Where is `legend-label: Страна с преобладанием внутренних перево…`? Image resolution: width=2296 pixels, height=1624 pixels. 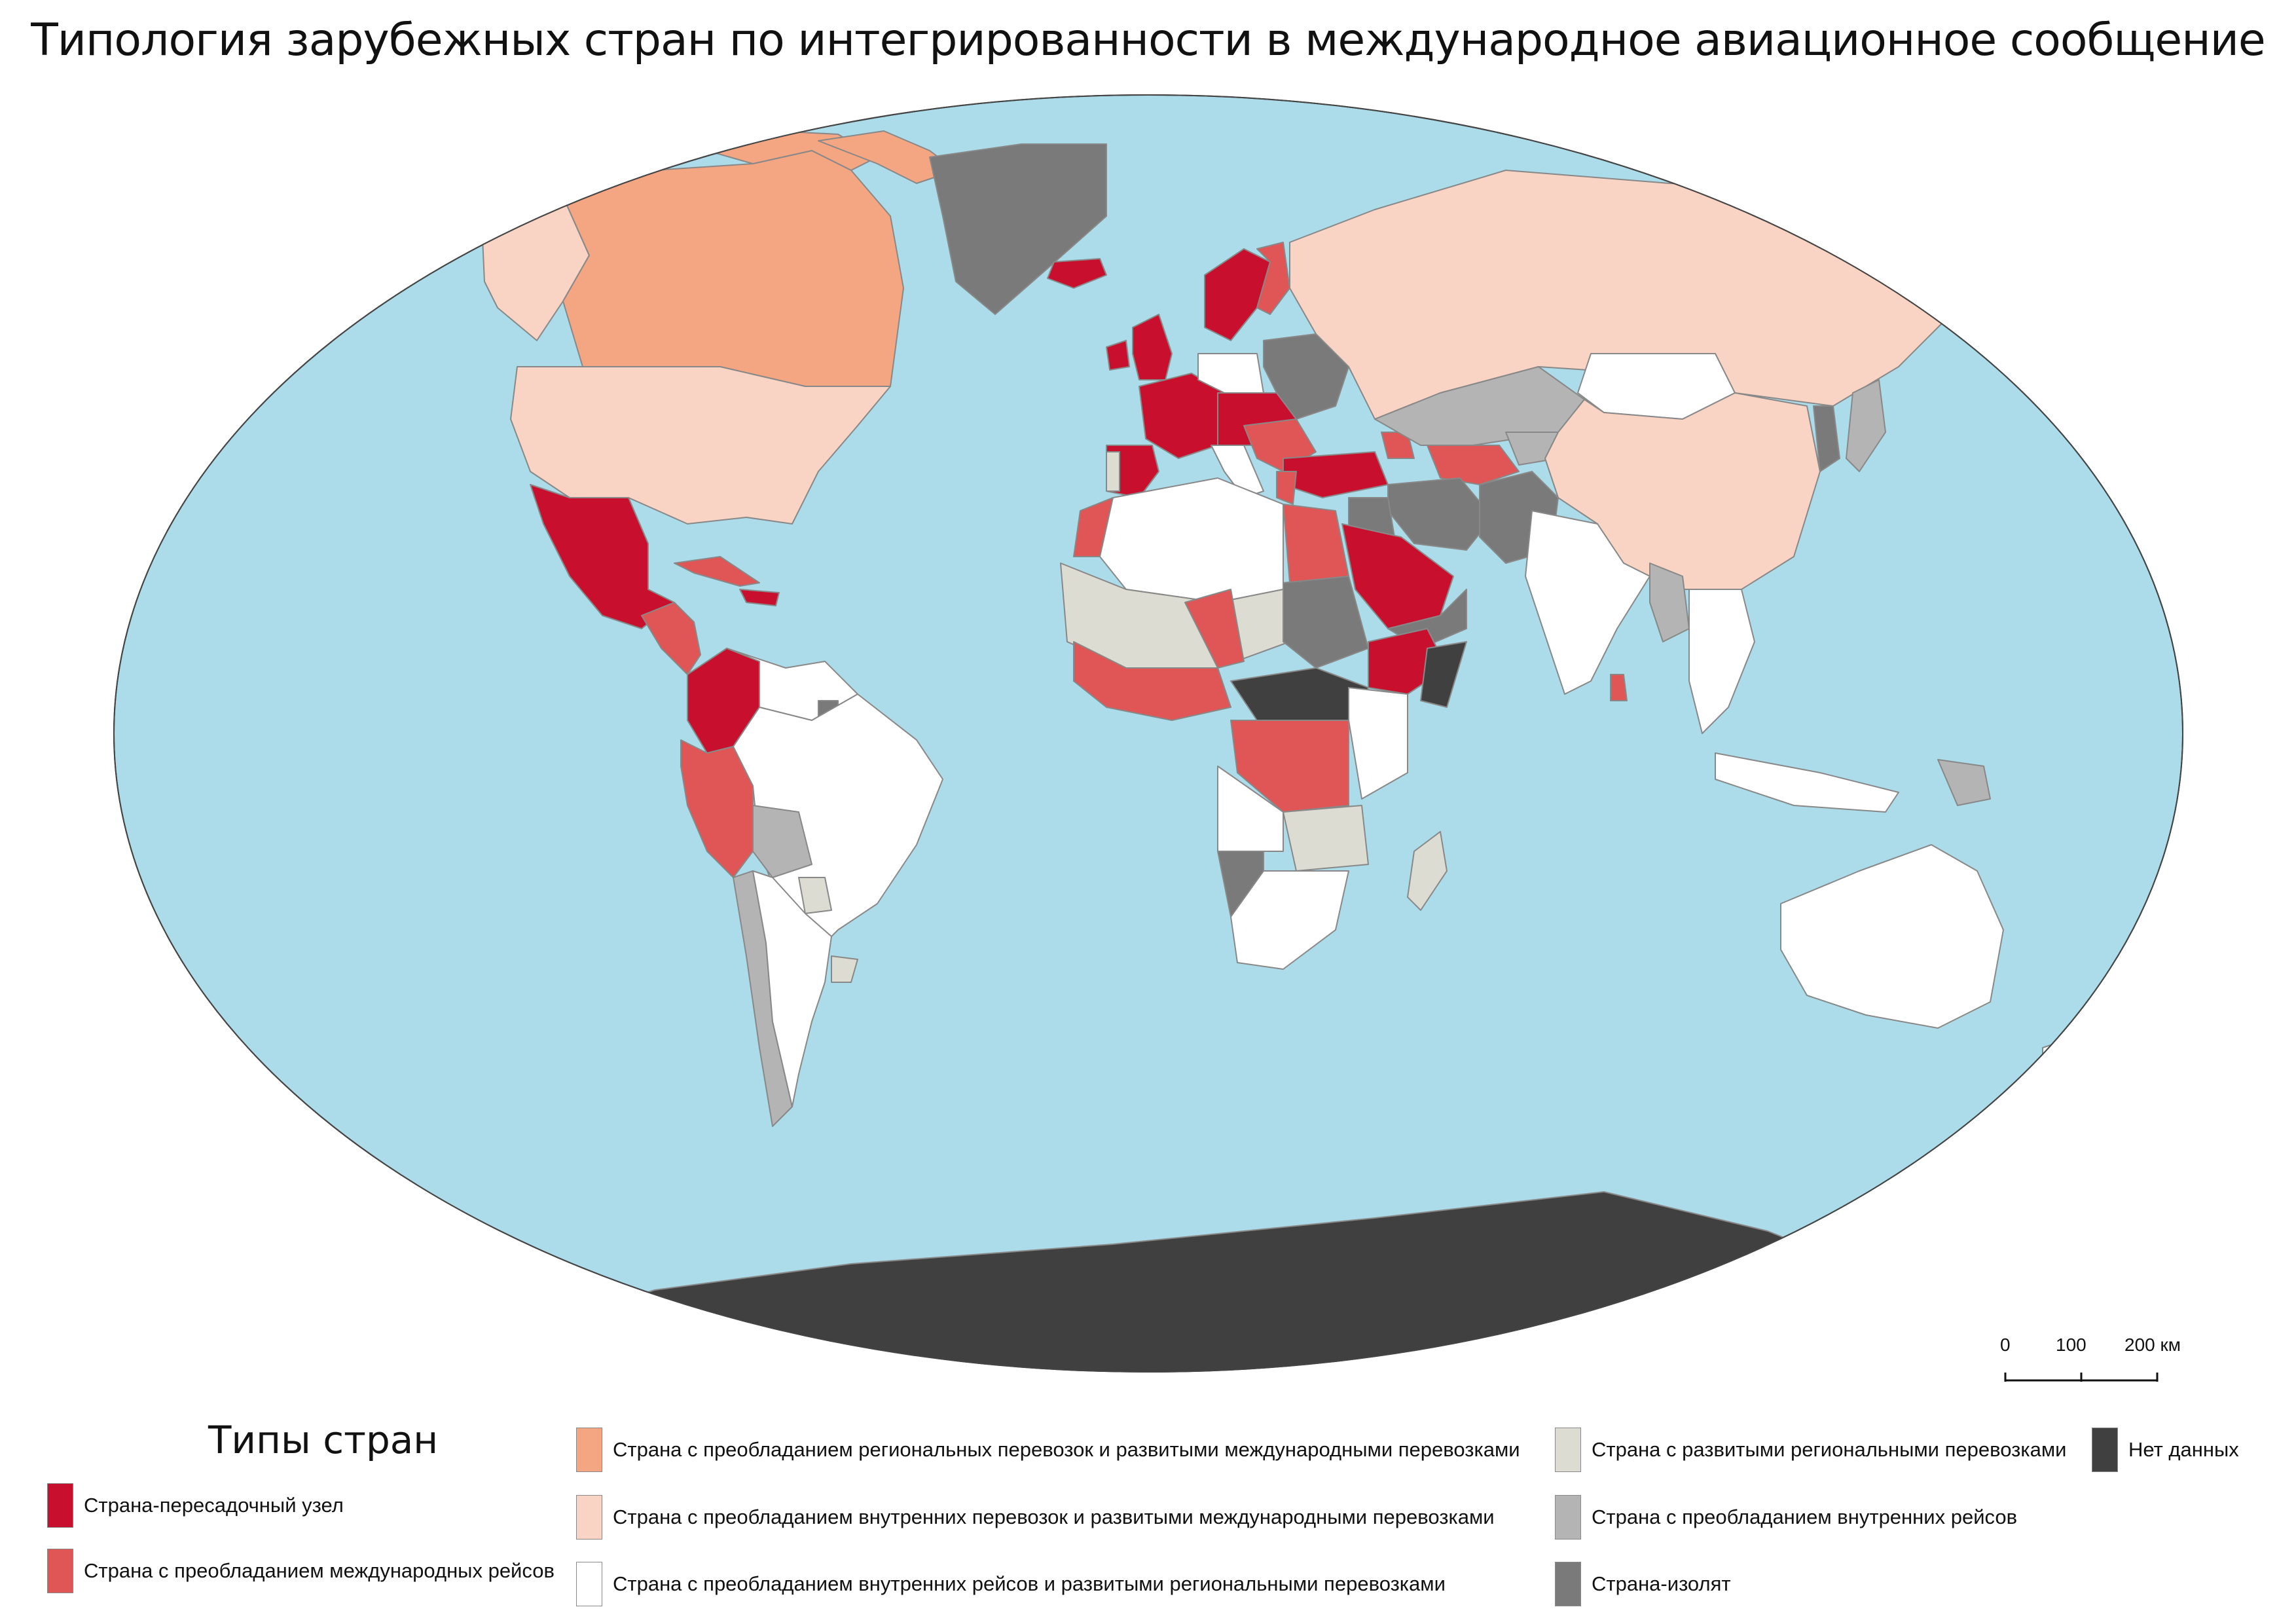 legend-label: Страна с преобладанием внутренних перево… is located at coordinates (1054, 1516).